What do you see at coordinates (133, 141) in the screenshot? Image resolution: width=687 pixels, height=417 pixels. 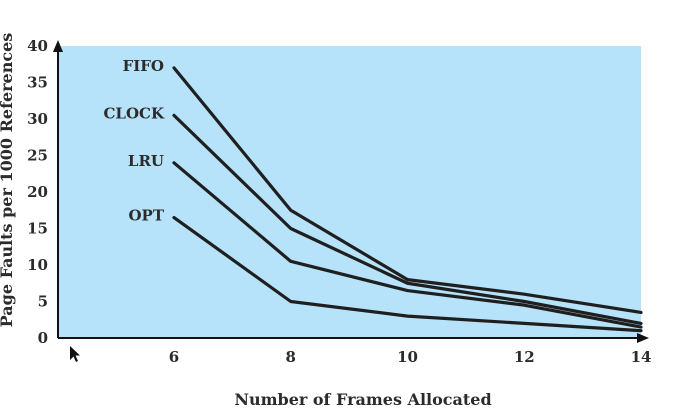 I see `series-labels: FIFO CLOCK LRU OPT` at bounding box center [133, 141].